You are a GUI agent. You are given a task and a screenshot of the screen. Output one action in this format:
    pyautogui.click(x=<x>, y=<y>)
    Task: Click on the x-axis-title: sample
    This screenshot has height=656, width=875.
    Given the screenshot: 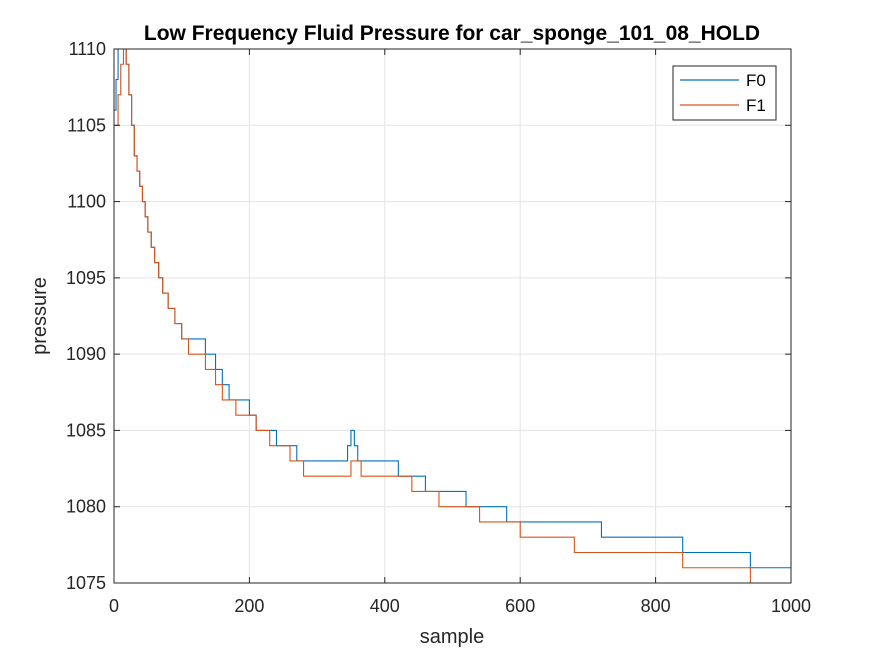 What is the action you would take?
    pyautogui.click(x=452, y=637)
    